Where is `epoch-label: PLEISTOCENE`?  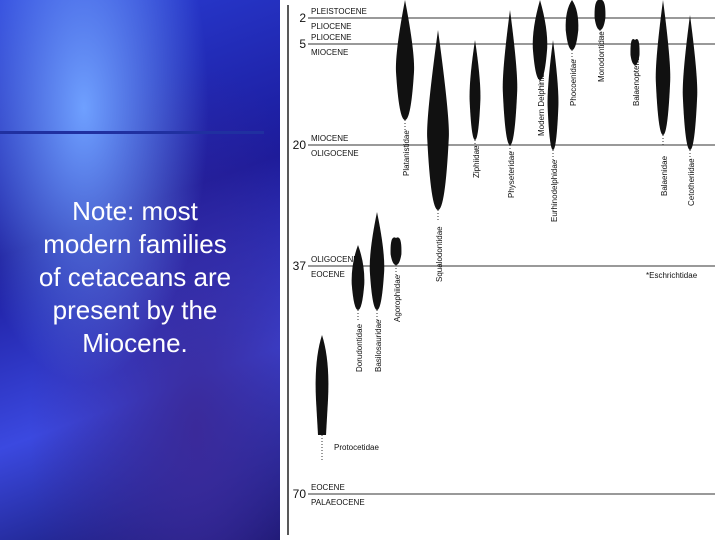
epoch-label: PLEISTOCENE is located at coordinates (339, 11).